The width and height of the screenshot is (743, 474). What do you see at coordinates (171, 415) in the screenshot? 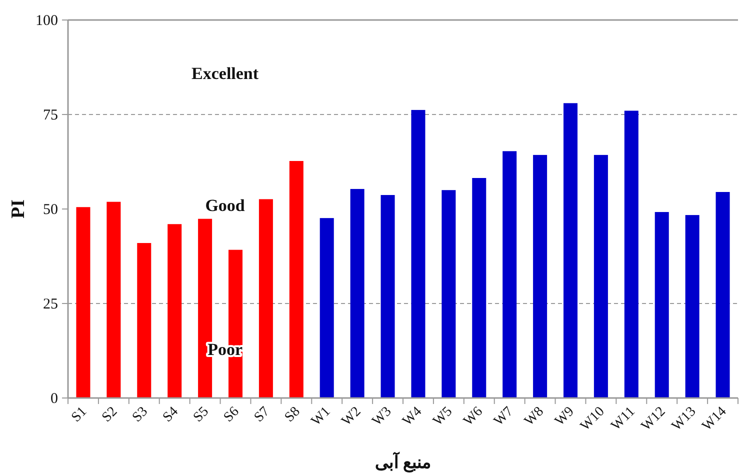
I see `x-tick-label: S4` at bounding box center [171, 415].